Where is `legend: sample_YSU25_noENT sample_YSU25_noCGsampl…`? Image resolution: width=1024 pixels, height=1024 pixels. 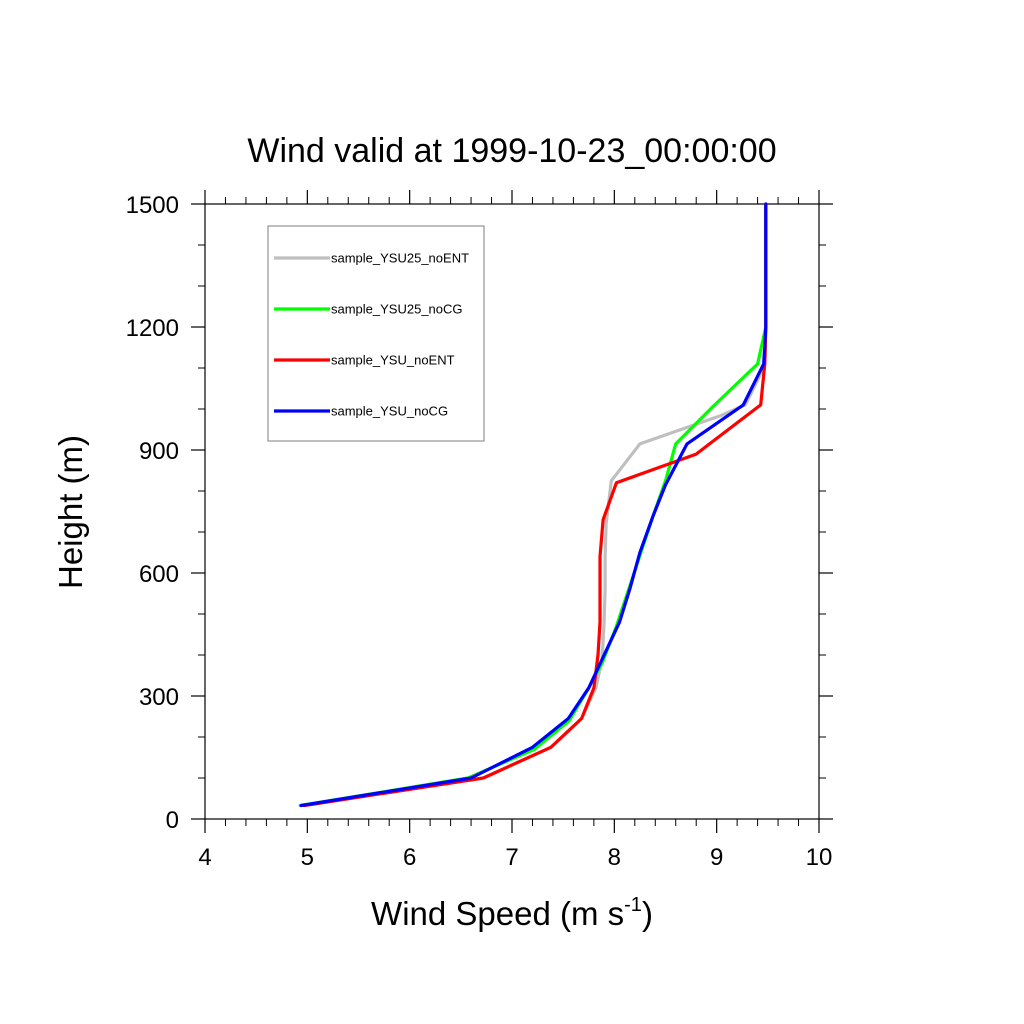 legend: sample_YSU25_noENT sample_YSU25_noCGsampl… is located at coordinates (376, 333).